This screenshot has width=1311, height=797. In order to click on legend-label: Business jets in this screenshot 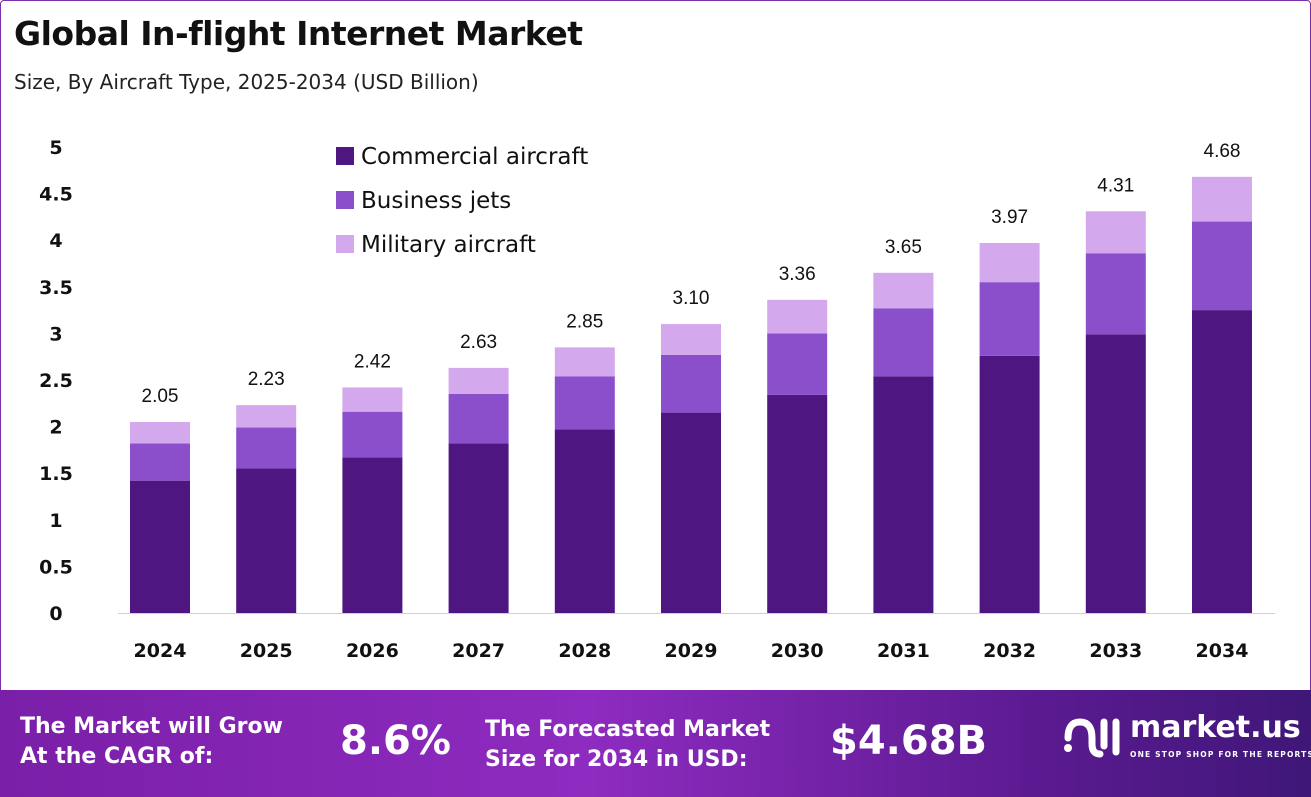, I will do `click(436, 201)`.